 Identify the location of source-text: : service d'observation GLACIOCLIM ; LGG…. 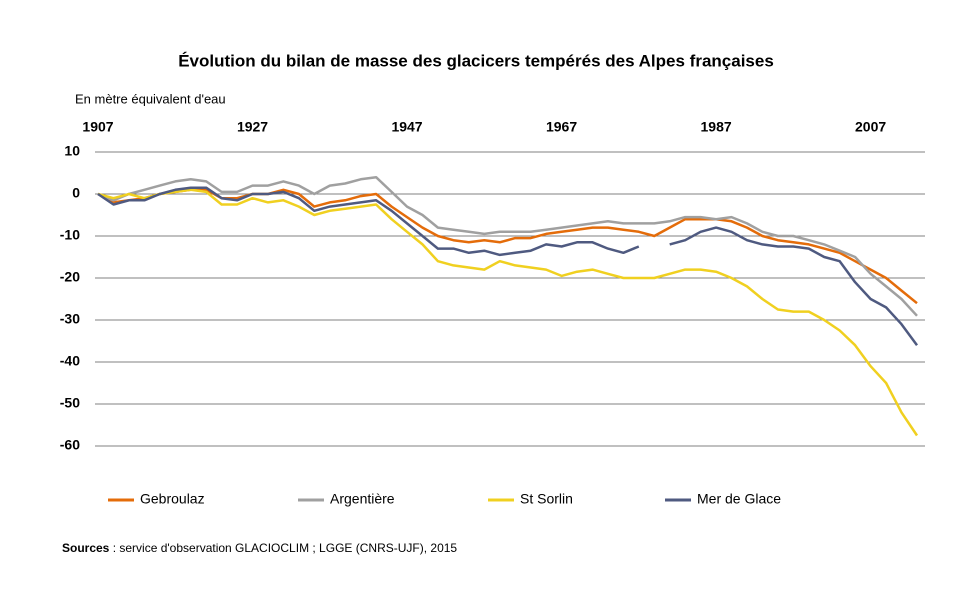
(283, 548).